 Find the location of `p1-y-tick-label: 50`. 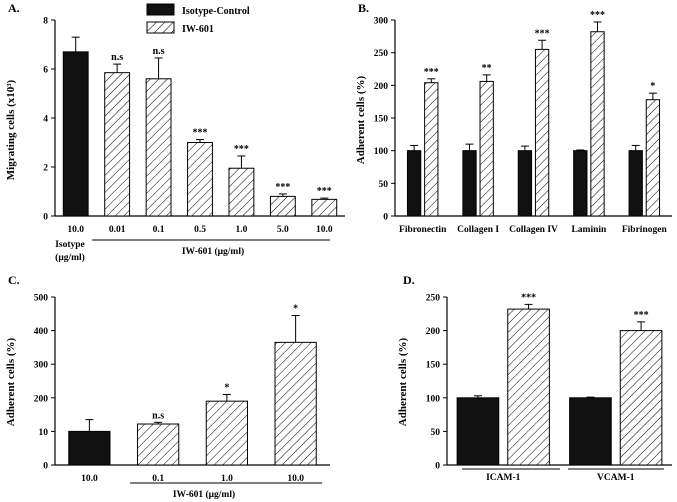

p1-y-tick-label: 50 is located at coordinates (384, 185).